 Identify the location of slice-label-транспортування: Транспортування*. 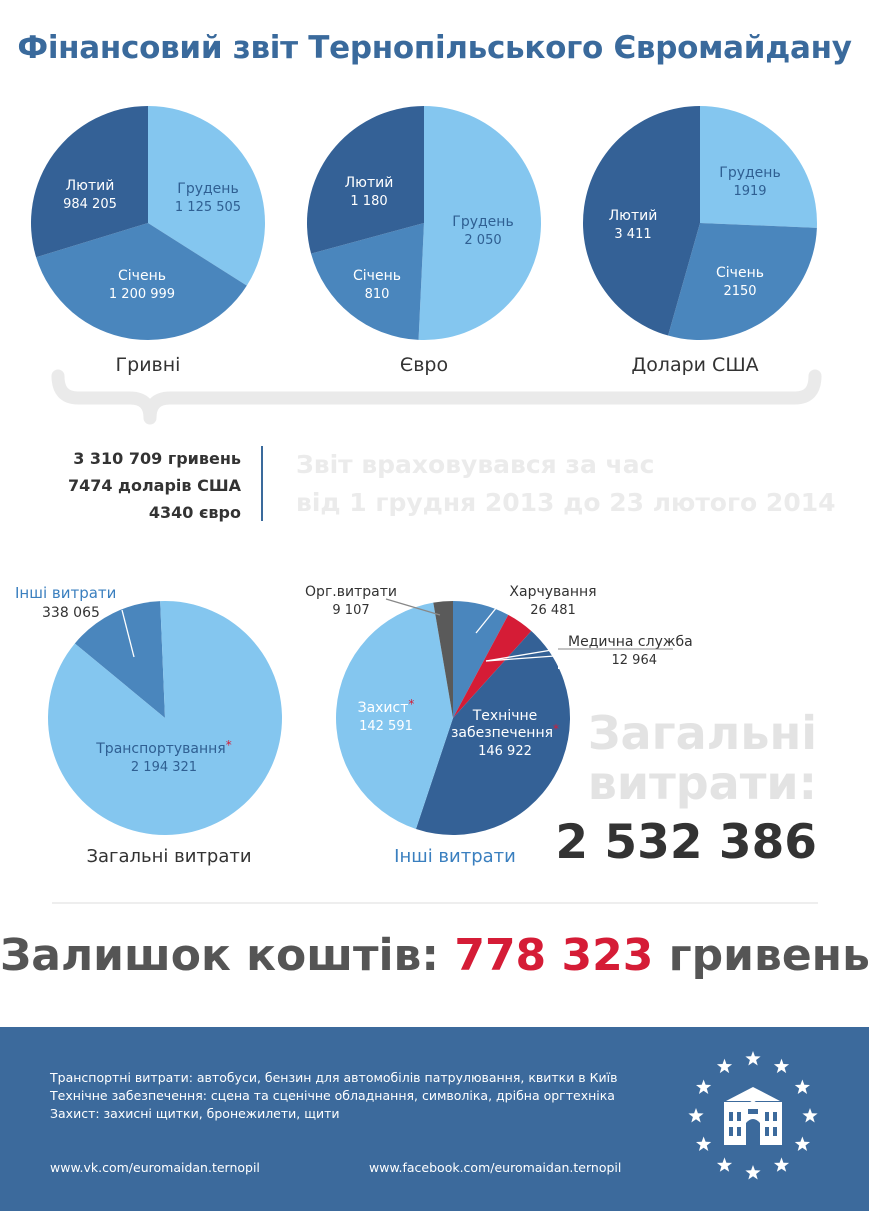
(163, 747).